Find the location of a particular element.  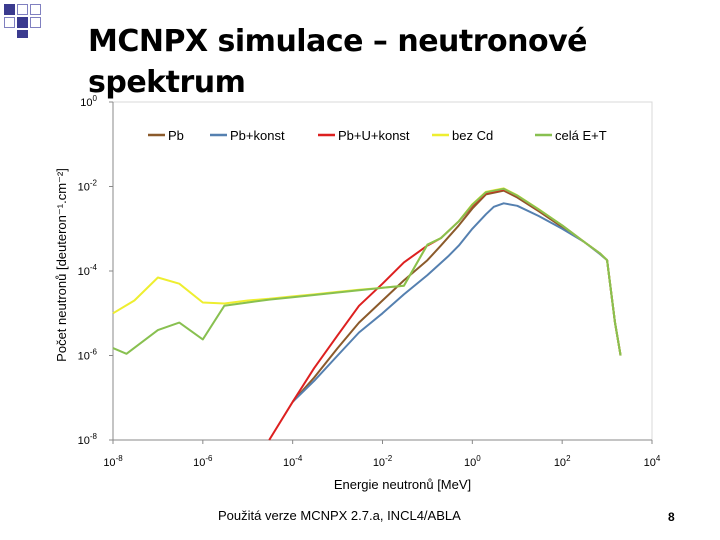

x-tick-label: 10⁻⁶ is located at coordinates (203, 461).